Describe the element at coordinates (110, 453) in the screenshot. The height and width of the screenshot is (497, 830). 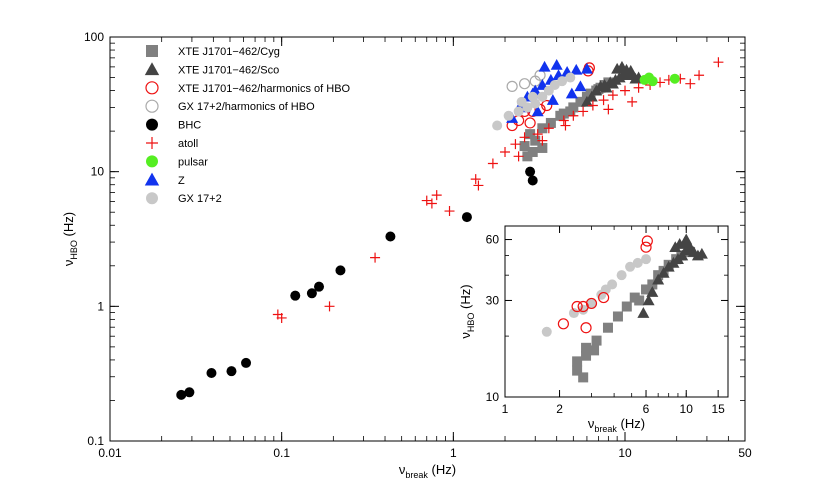
I see `x-tick-label: 0.01` at that location.